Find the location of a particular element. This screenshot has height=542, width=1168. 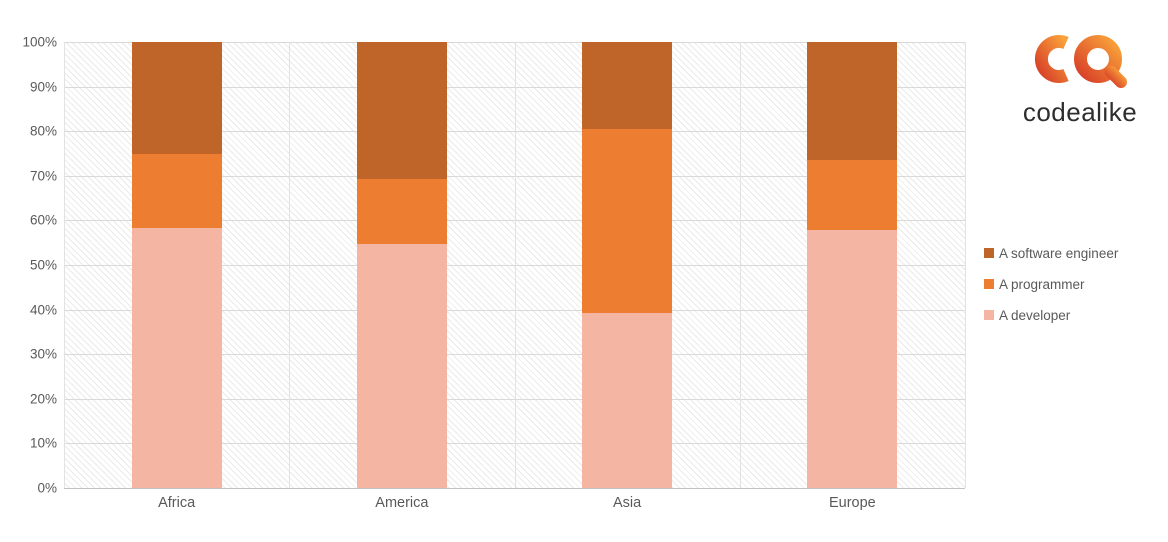

bar-europe is located at coordinates (852, 265).